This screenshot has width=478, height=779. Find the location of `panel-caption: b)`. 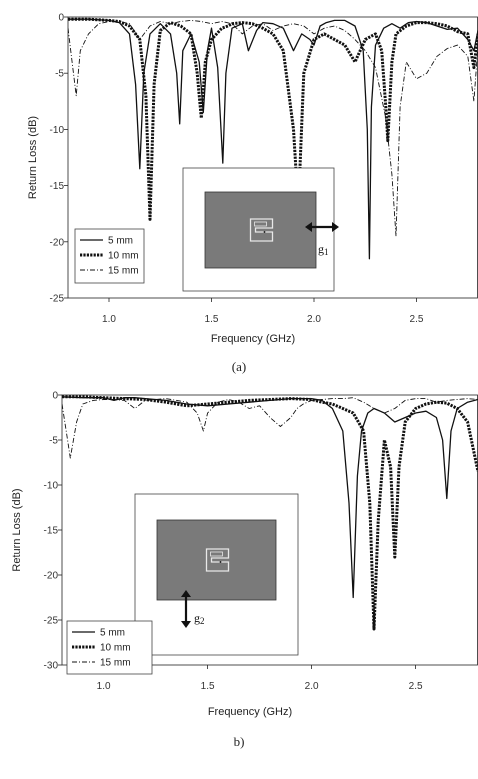

panel-caption: b) is located at coordinates (239, 741).